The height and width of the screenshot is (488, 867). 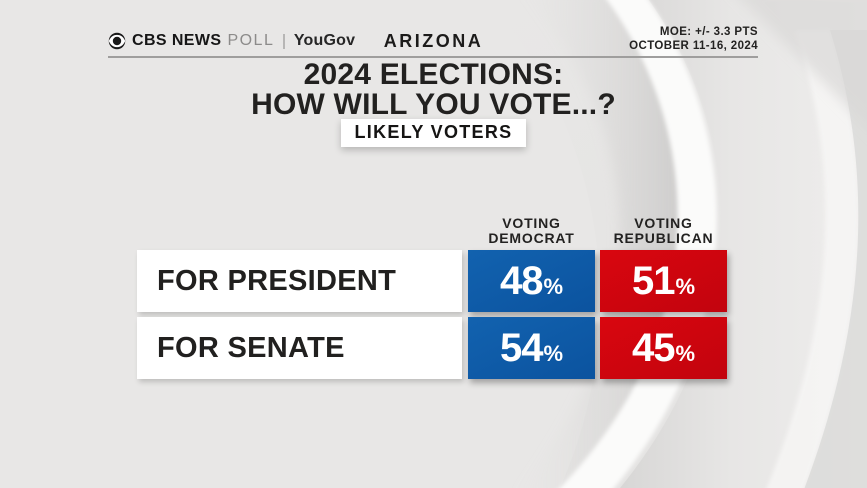 What do you see at coordinates (693, 39) in the screenshot?
I see `moe-block: MOE: +/- 3.3 PTS OCTOBER 11-16, 2024` at bounding box center [693, 39].